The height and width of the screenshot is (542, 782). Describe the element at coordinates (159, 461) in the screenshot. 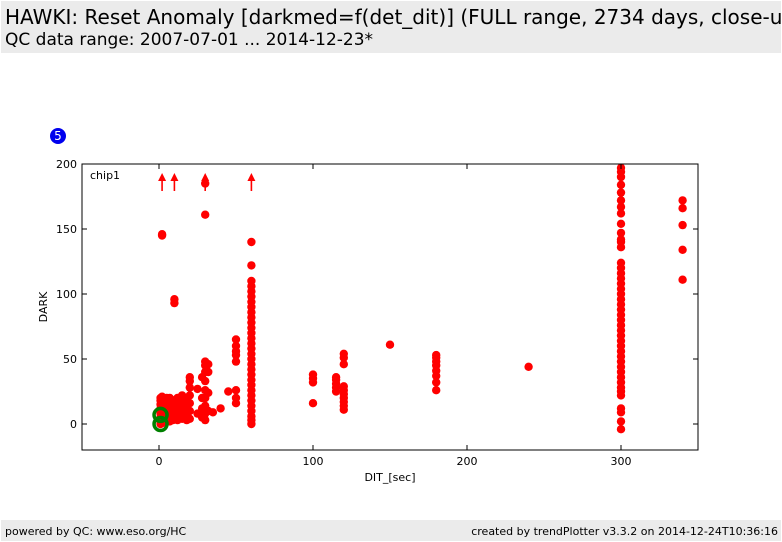

I see `x-tick-label: 0` at that location.